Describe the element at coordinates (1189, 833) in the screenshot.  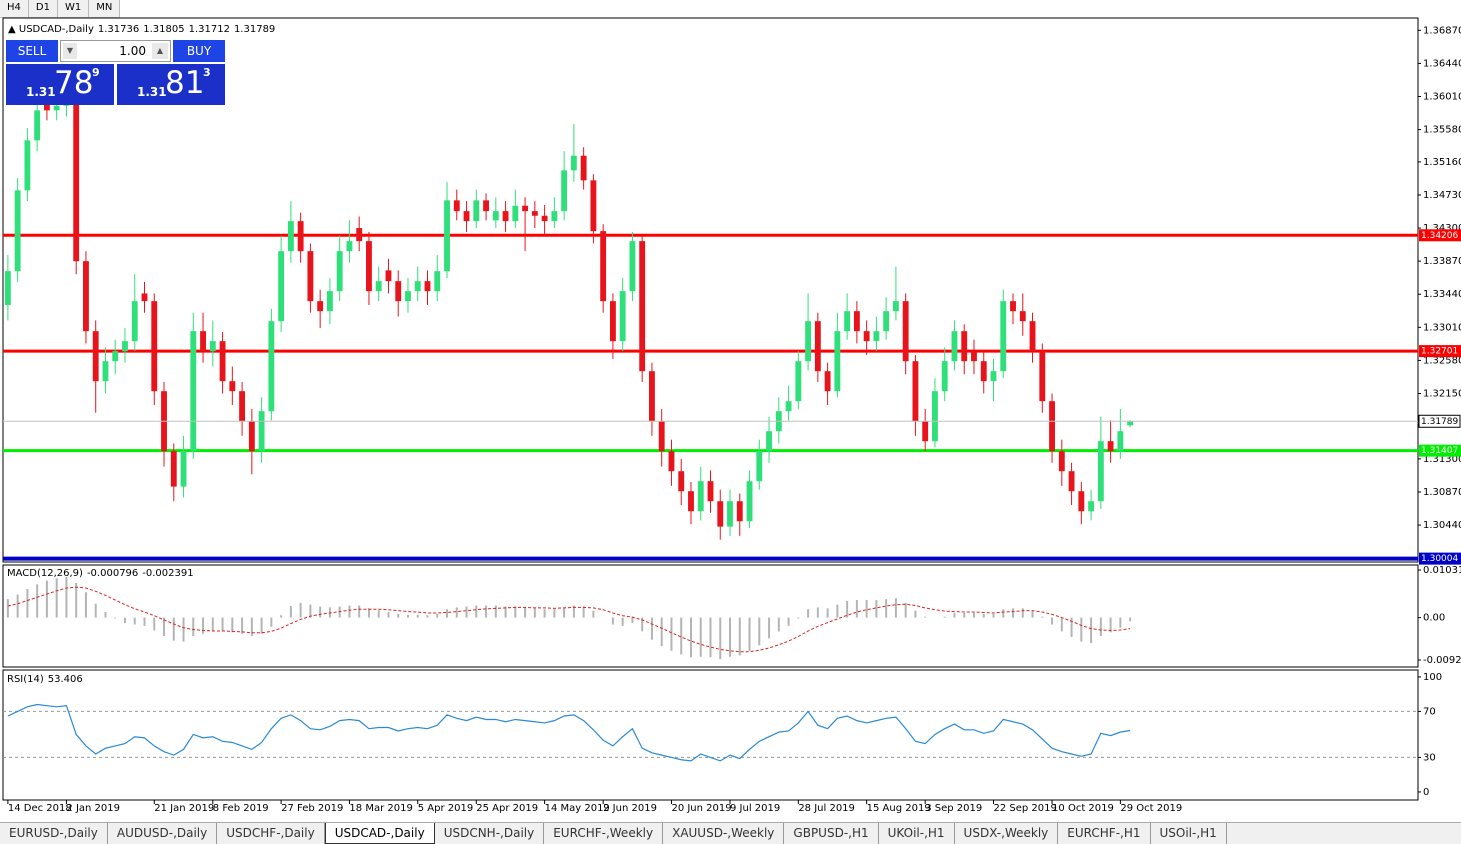
I see `chart-tab: USOil-,H1` at that location.